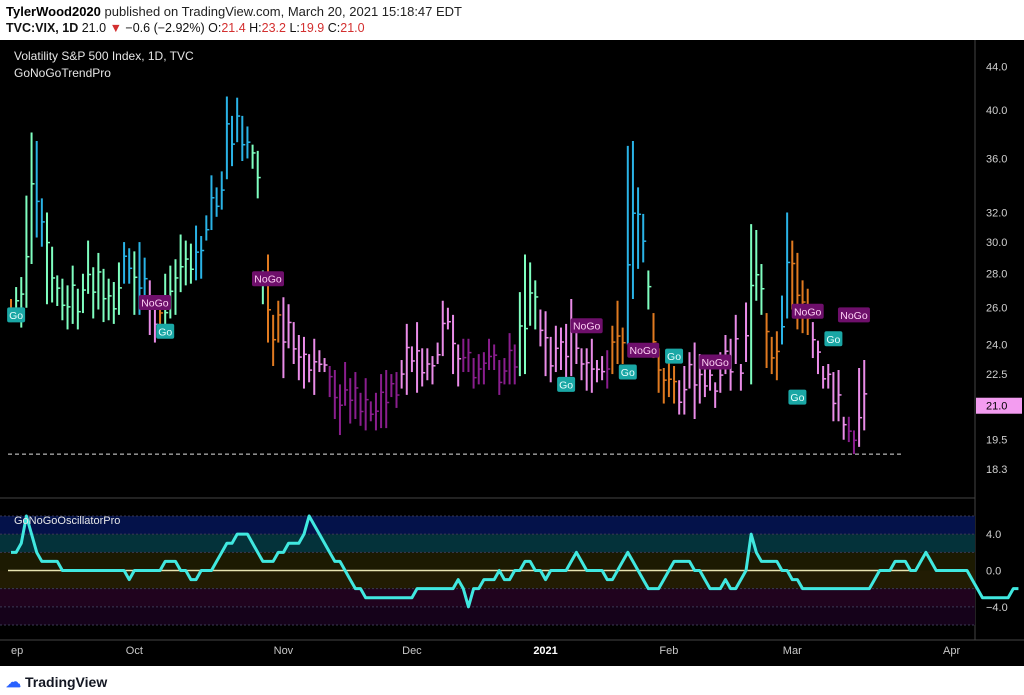  What do you see at coordinates (273, 28) in the screenshot?
I see `high-value: 23.2` at bounding box center [273, 28].